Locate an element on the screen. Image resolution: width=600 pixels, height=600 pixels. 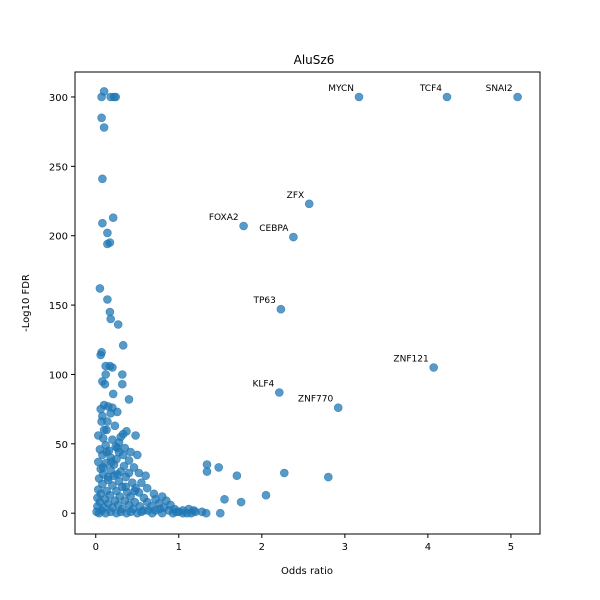
x-tick-label: 2 is located at coordinates (262, 547).